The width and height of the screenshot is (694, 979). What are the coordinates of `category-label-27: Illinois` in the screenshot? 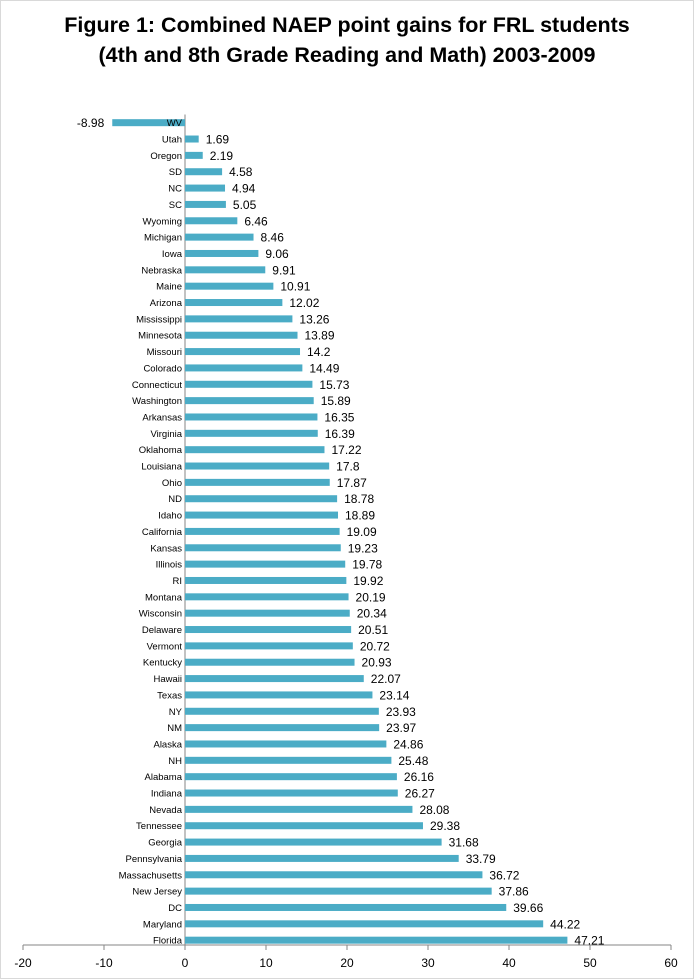 It's located at (169, 565).